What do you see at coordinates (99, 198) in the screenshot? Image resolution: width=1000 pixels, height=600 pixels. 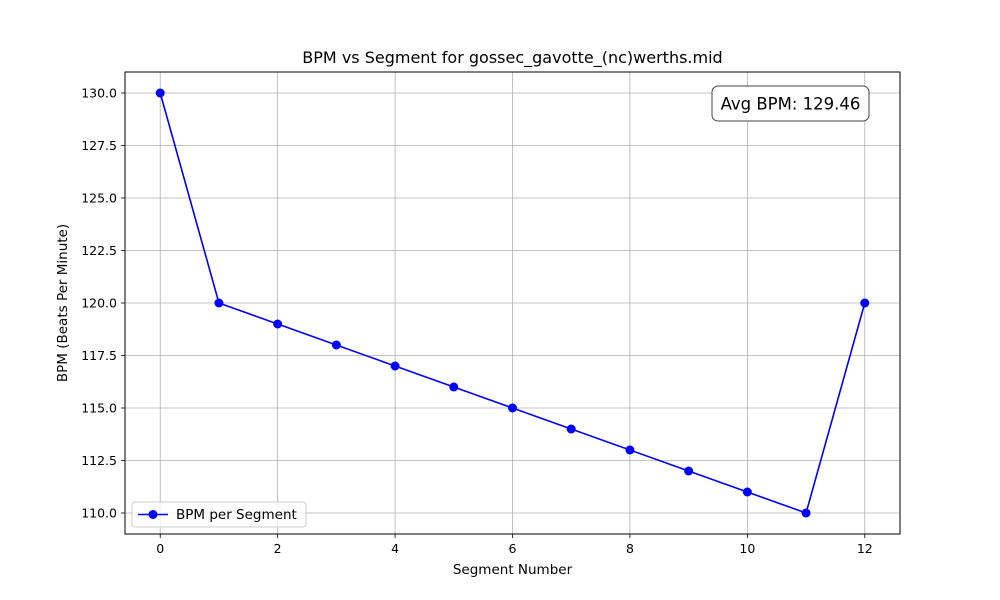 I see `y-tick-label: 125.0` at bounding box center [99, 198].